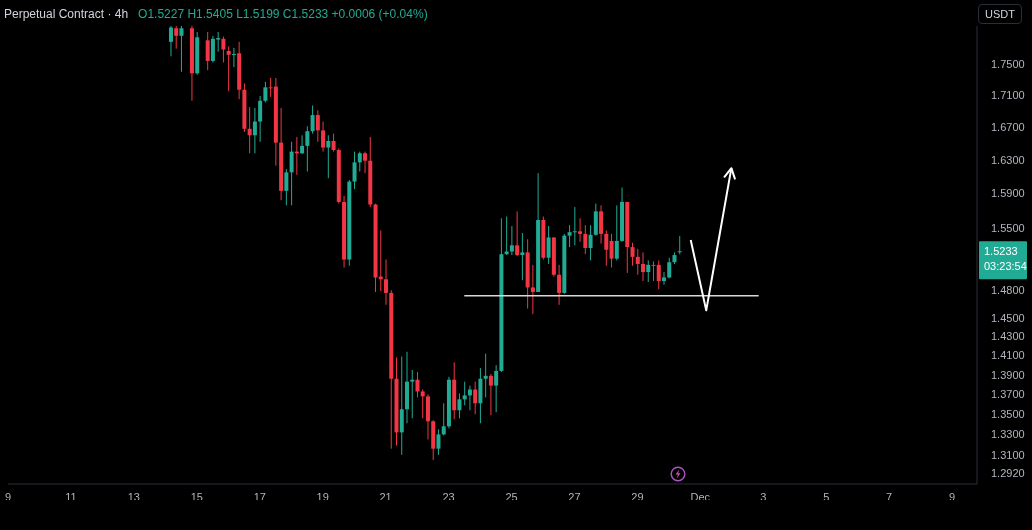 The width and height of the screenshot is (1032, 530). I want to click on y-tick-label: 1.7100, so click(1008, 95).